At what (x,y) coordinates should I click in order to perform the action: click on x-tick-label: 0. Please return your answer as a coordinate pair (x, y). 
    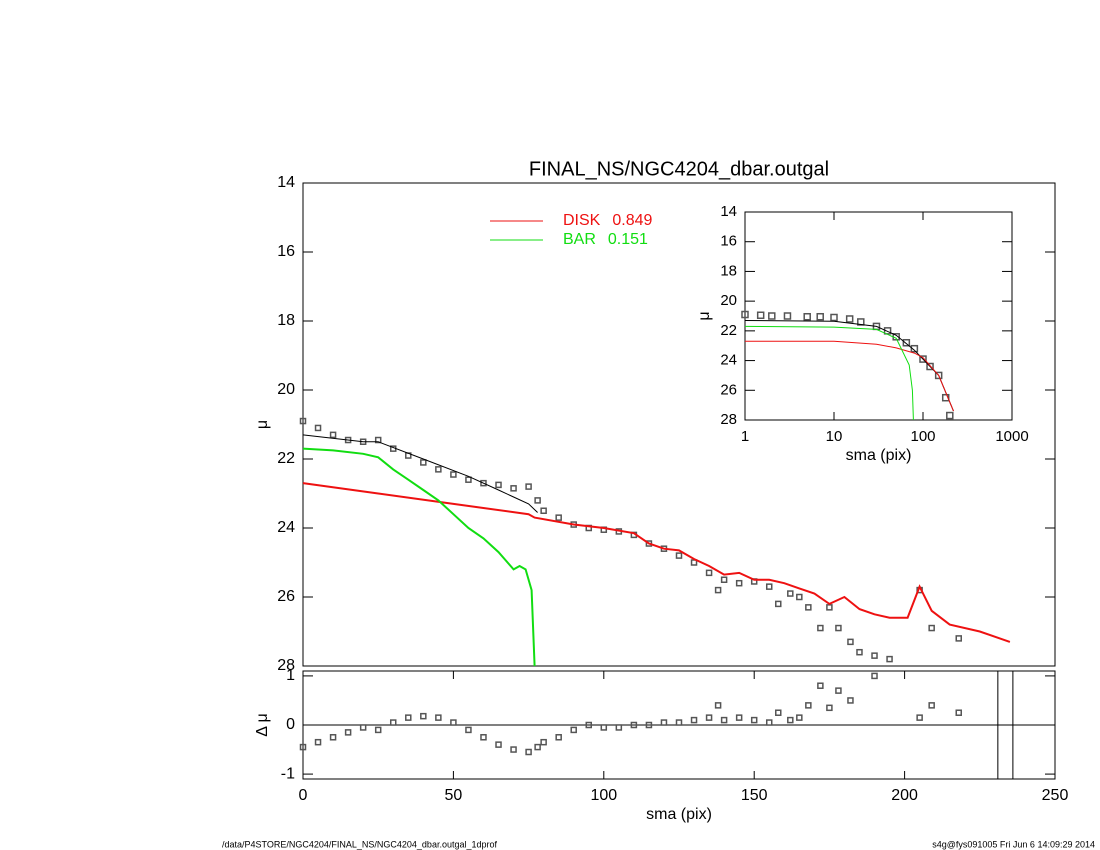
    Looking at the image, I should click on (303, 795).